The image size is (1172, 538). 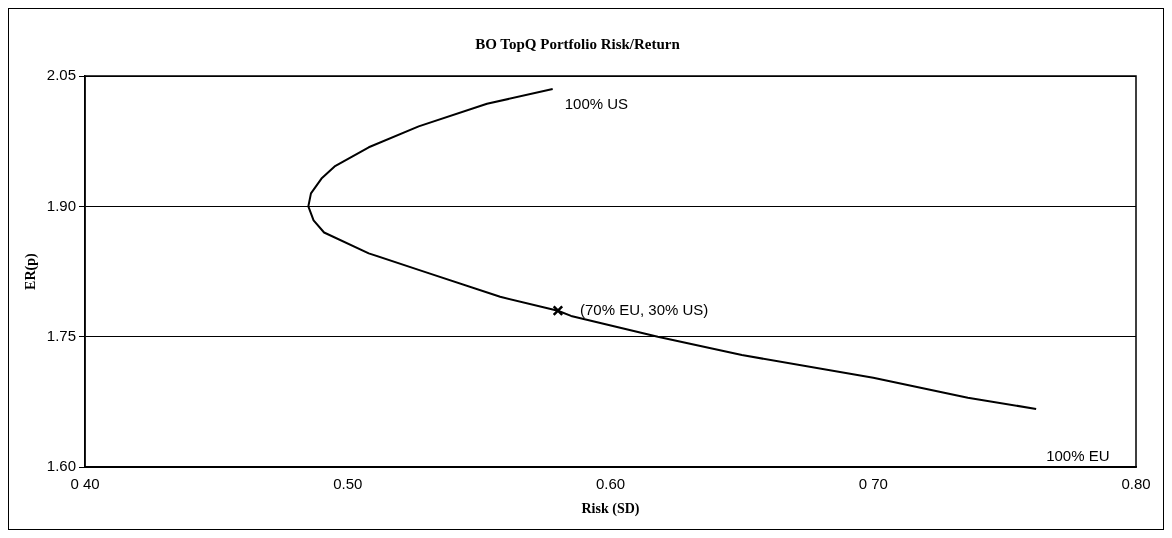 I want to click on y-tick-label: 2.05, so click(x=61, y=75).